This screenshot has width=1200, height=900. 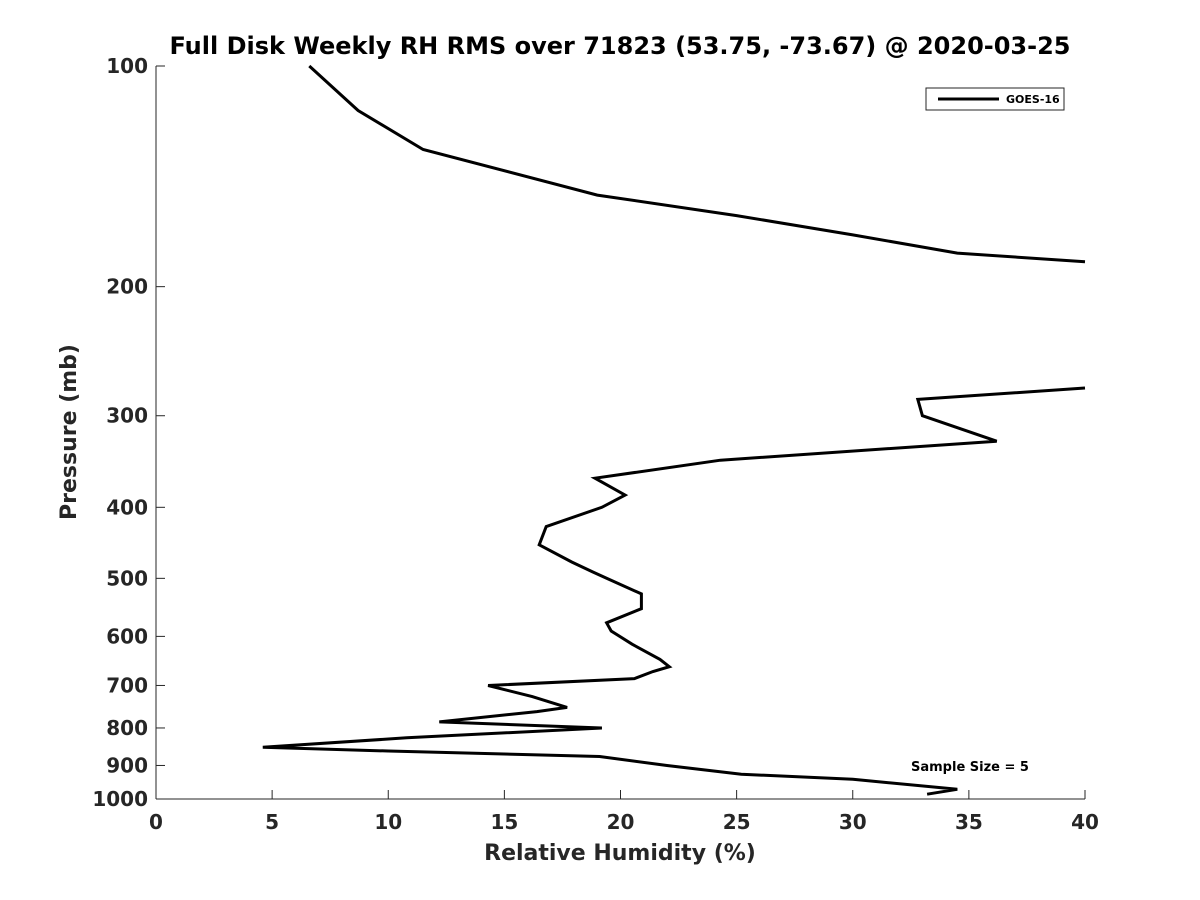 What do you see at coordinates (970, 767) in the screenshot?
I see `sample-size-annotation: Sample Size = 5` at bounding box center [970, 767].